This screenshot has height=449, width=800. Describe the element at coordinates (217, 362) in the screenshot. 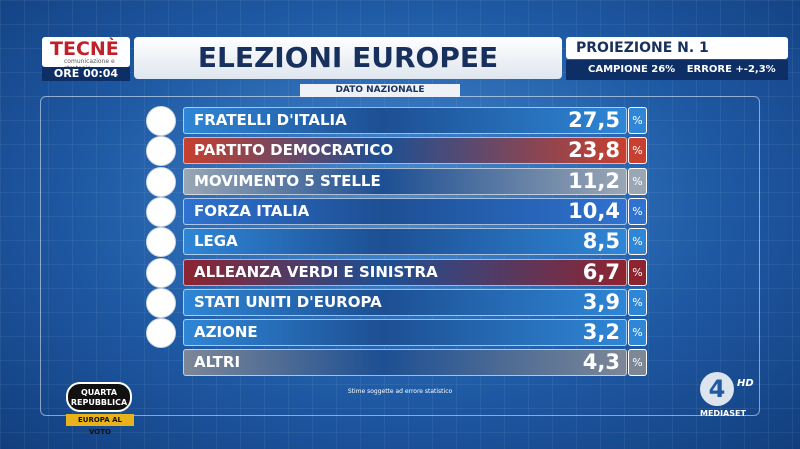

I see `party-name: ALTRI` at that location.